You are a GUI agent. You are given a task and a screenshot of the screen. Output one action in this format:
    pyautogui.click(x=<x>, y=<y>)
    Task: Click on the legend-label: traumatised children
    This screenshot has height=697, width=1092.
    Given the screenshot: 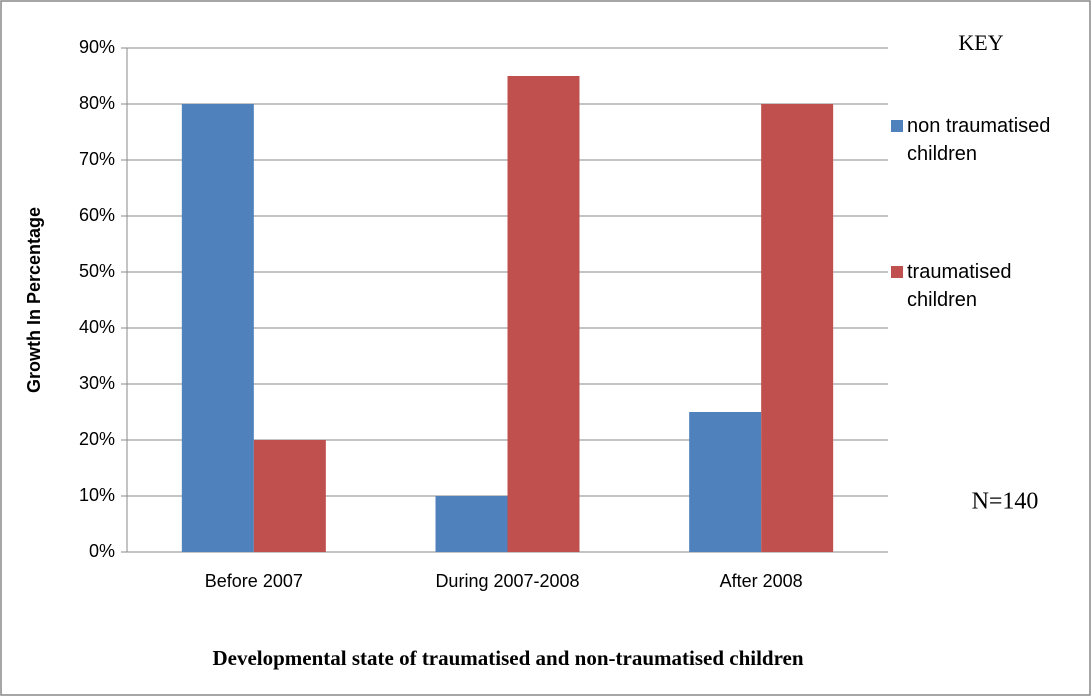 What is the action you would take?
    pyautogui.click(x=959, y=286)
    